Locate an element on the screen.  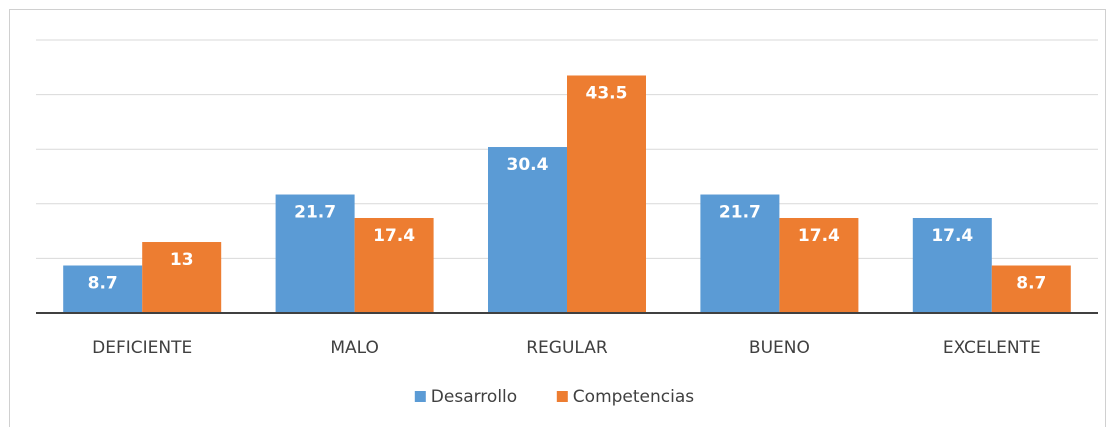
x-tick-label: REGULAR is located at coordinates (567, 348).